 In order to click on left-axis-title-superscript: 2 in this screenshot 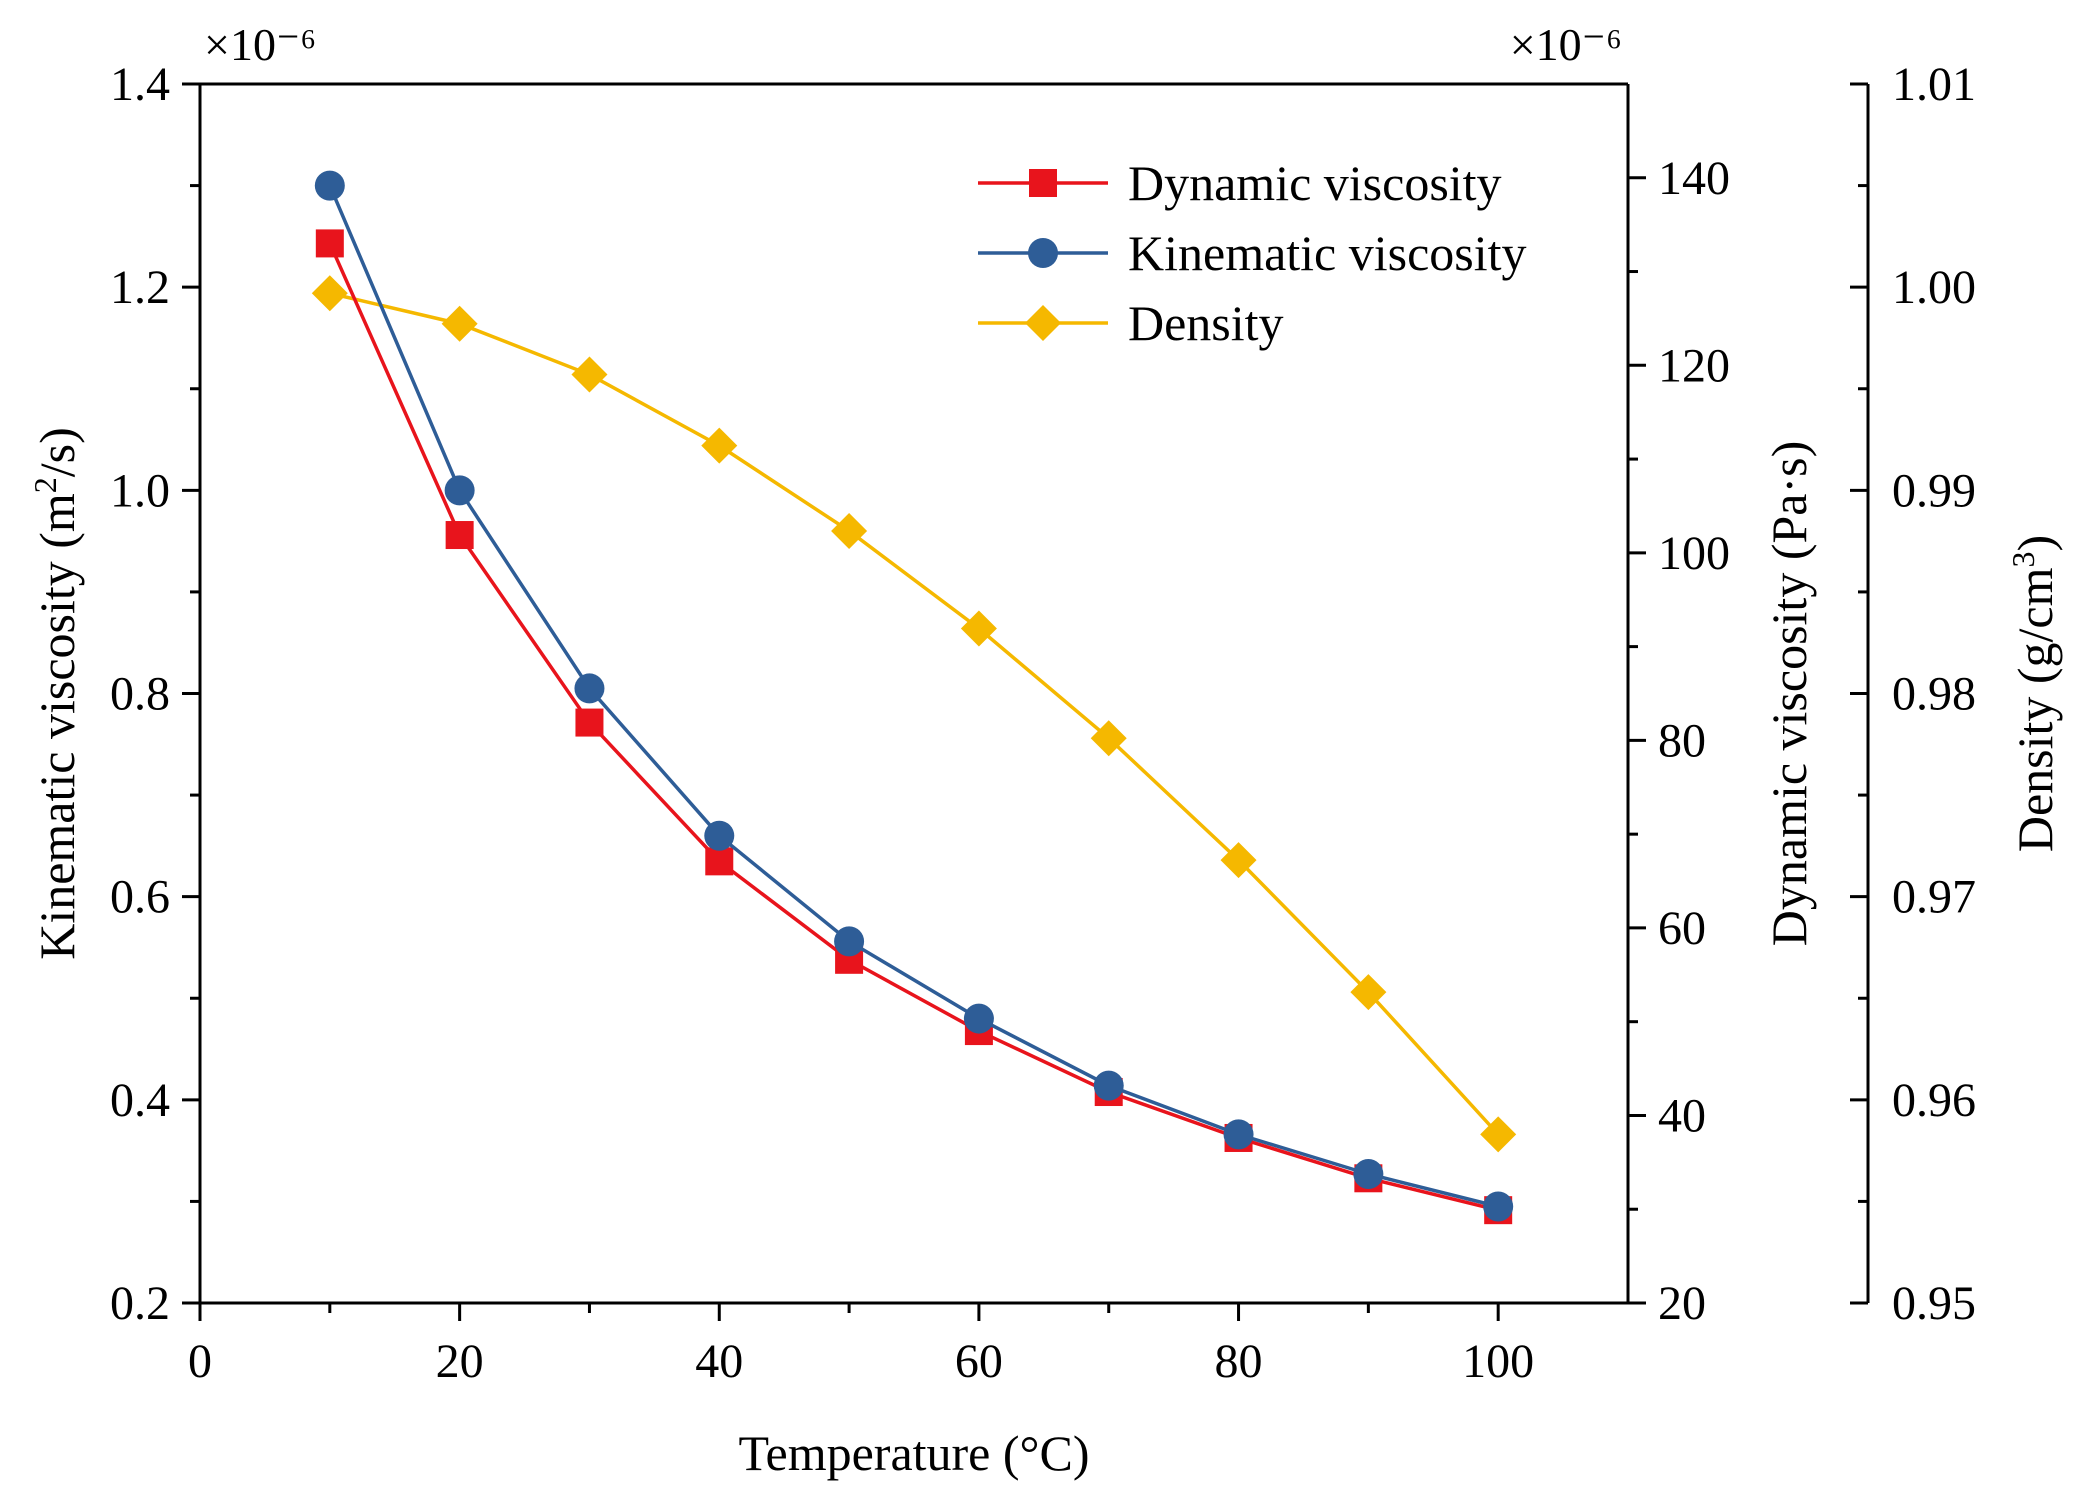, I will do `click(45, 485)`.